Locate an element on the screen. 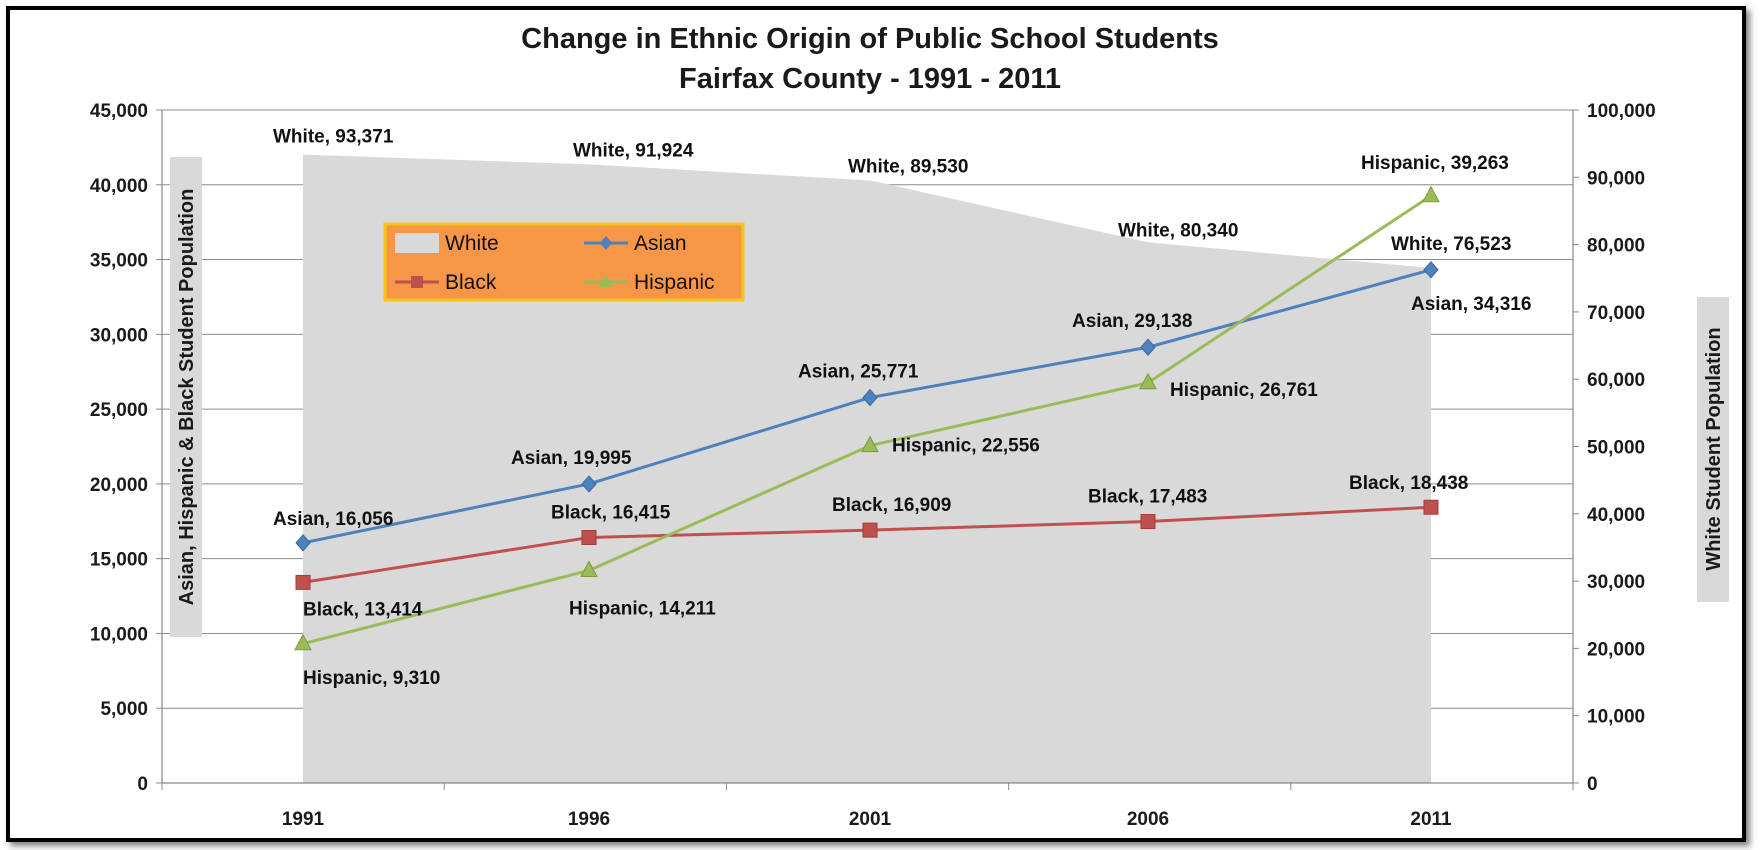  x-tick-label: 2011 is located at coordinates (1431, 819).